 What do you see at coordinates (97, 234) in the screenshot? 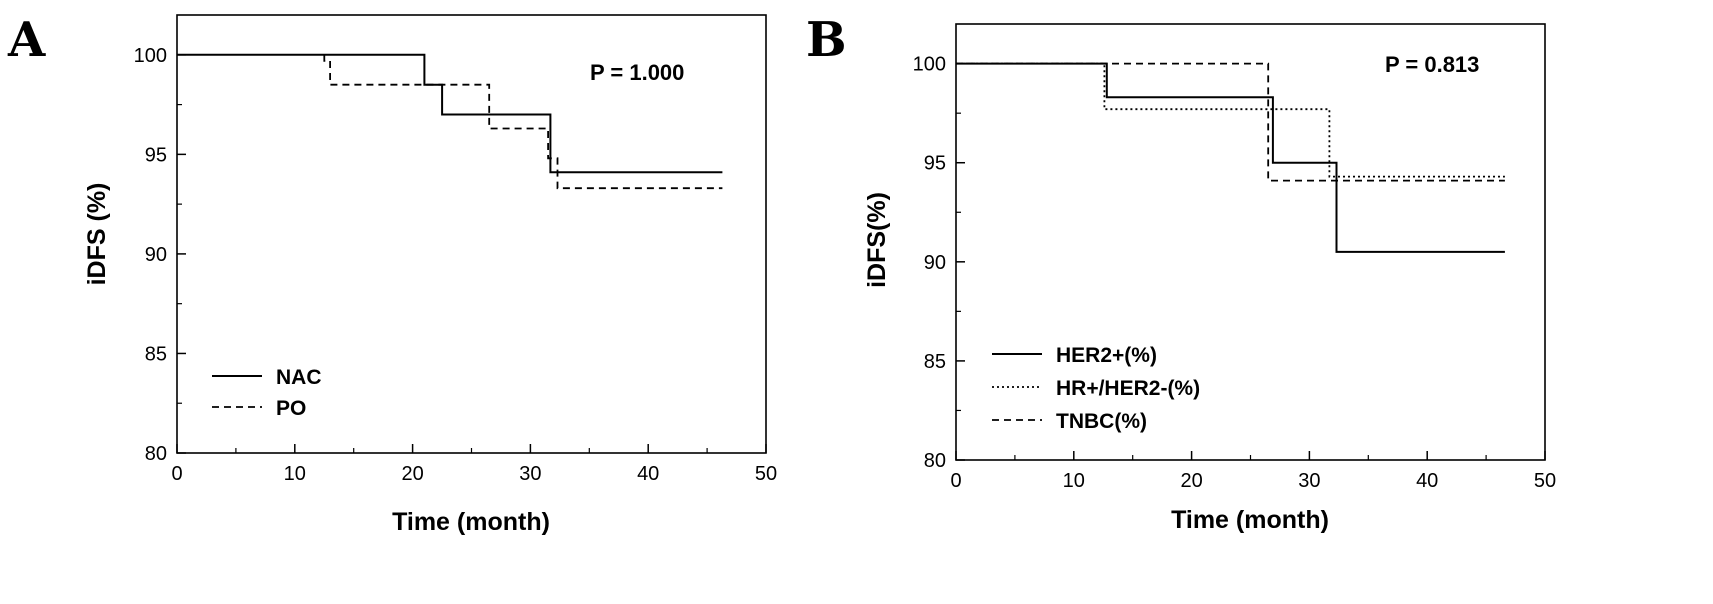
I see `y-axis-title: iDFS (%)` at bounding box center [97, 234].